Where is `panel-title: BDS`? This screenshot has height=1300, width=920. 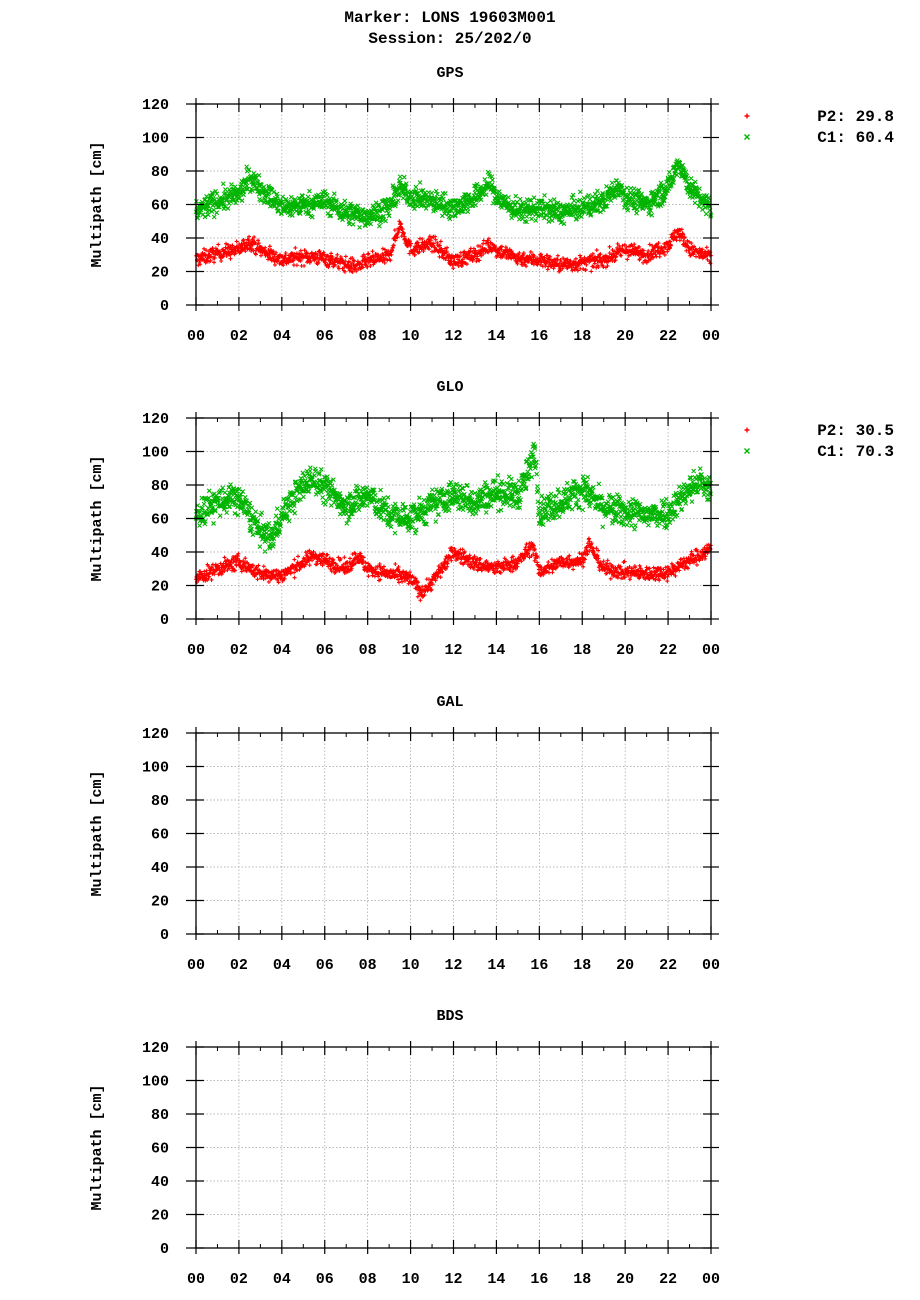
panel-title: BDS is located at coordinates (449, 1016).